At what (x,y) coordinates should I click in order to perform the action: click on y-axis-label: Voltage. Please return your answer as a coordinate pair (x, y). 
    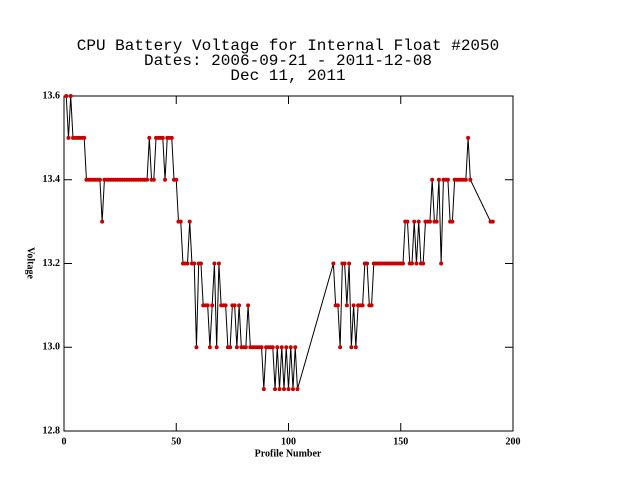
    Looking at the image, I should click on (30, 263).